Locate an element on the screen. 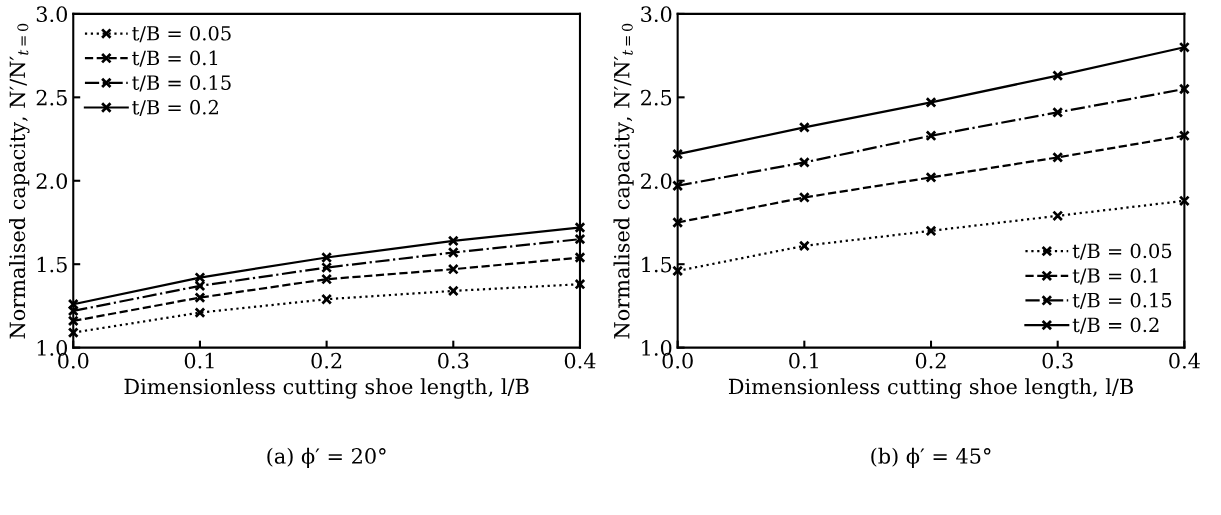  text: (b) ϕ′ = 45° is located at coordinates (931, 457).